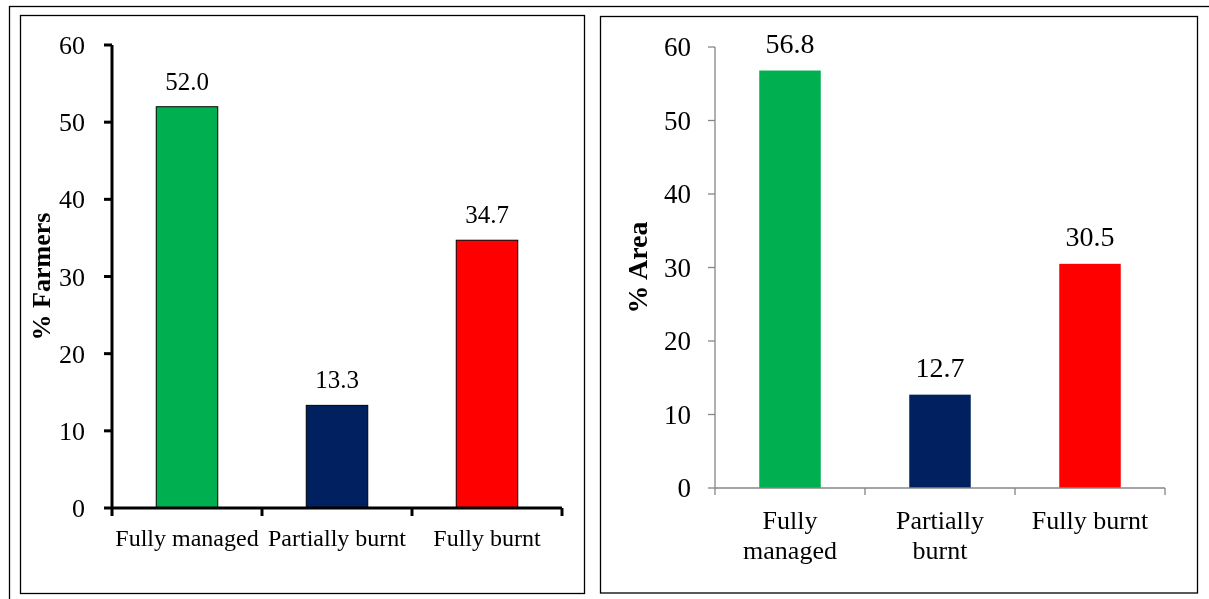 This screenshot has width=1209, height=599. What do you see at coordinates (337, 380) in the screenshot?
I see `data-label: 13.3` at bounding box center [337, 380].